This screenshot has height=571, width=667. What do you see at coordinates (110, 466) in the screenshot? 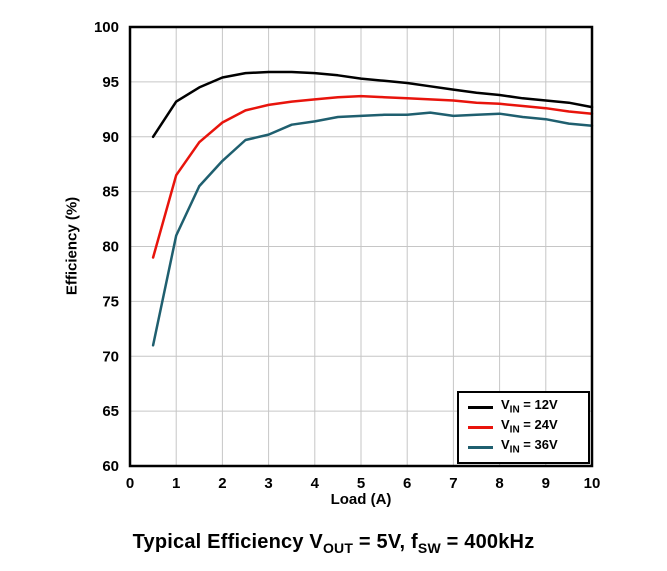
I see `y-tick-label: 60` at bounding box center [110, 466].